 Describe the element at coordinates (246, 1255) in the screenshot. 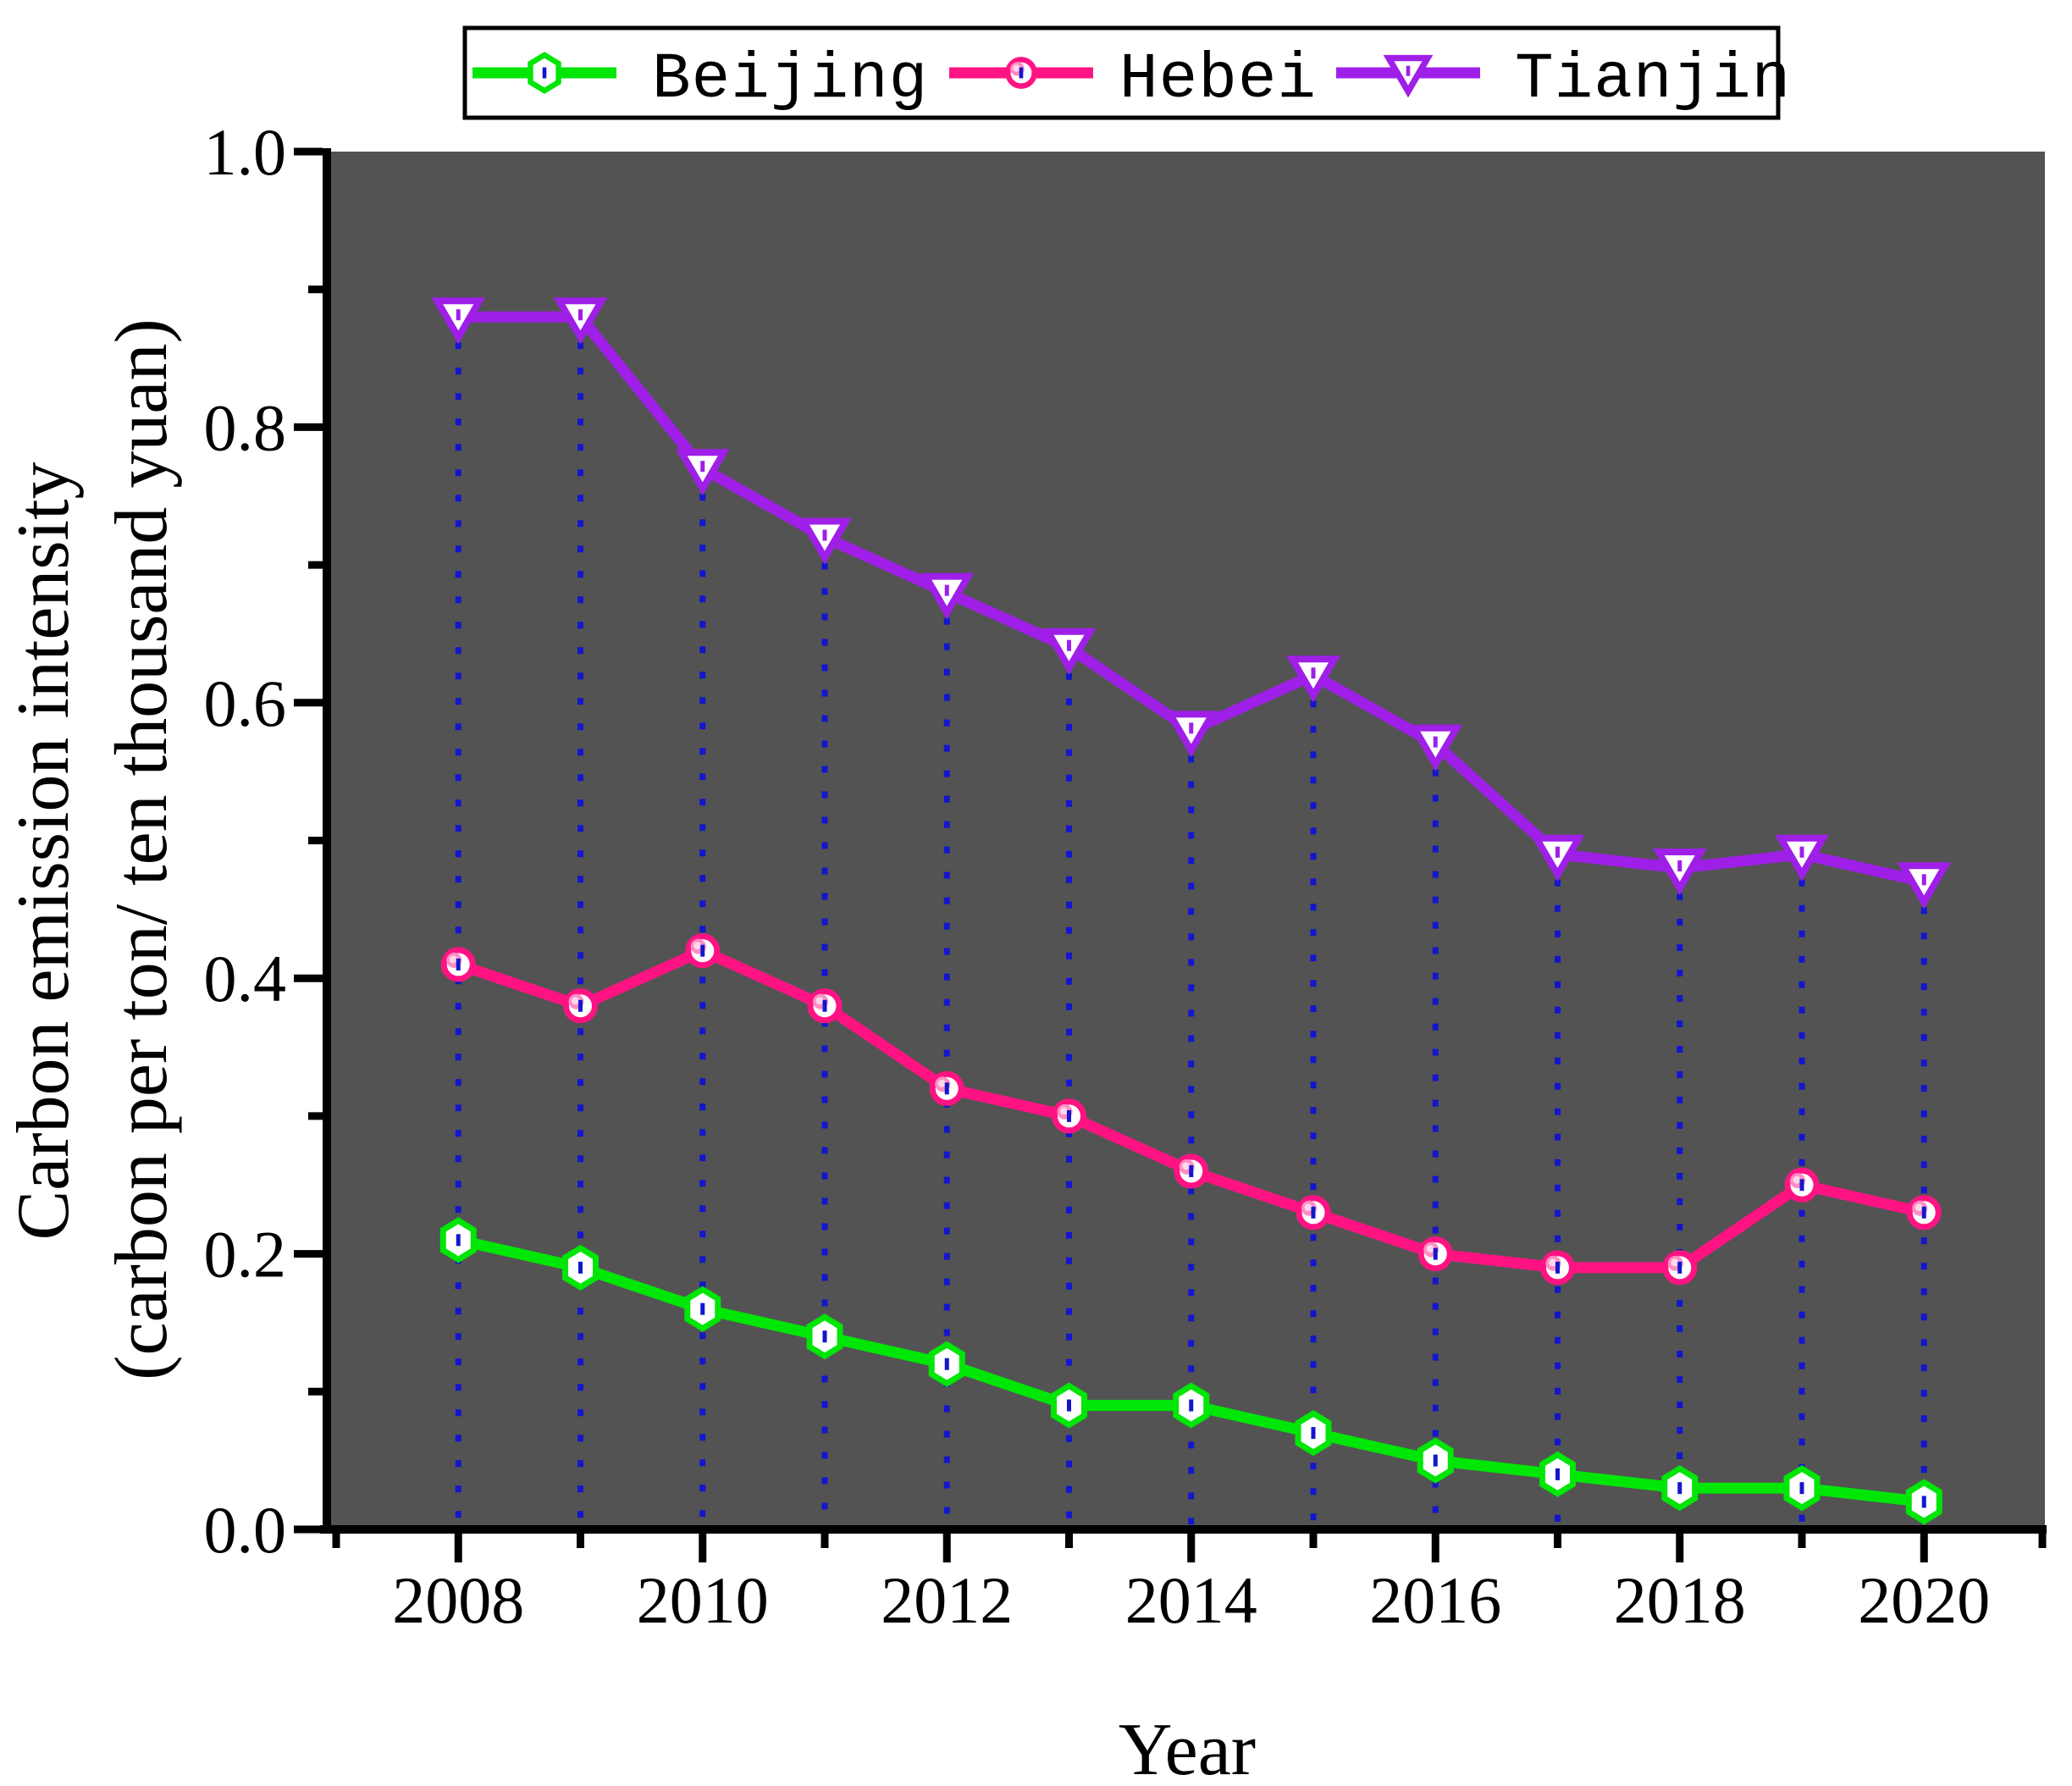

I see `y-tick-label: 0.2` at that location.